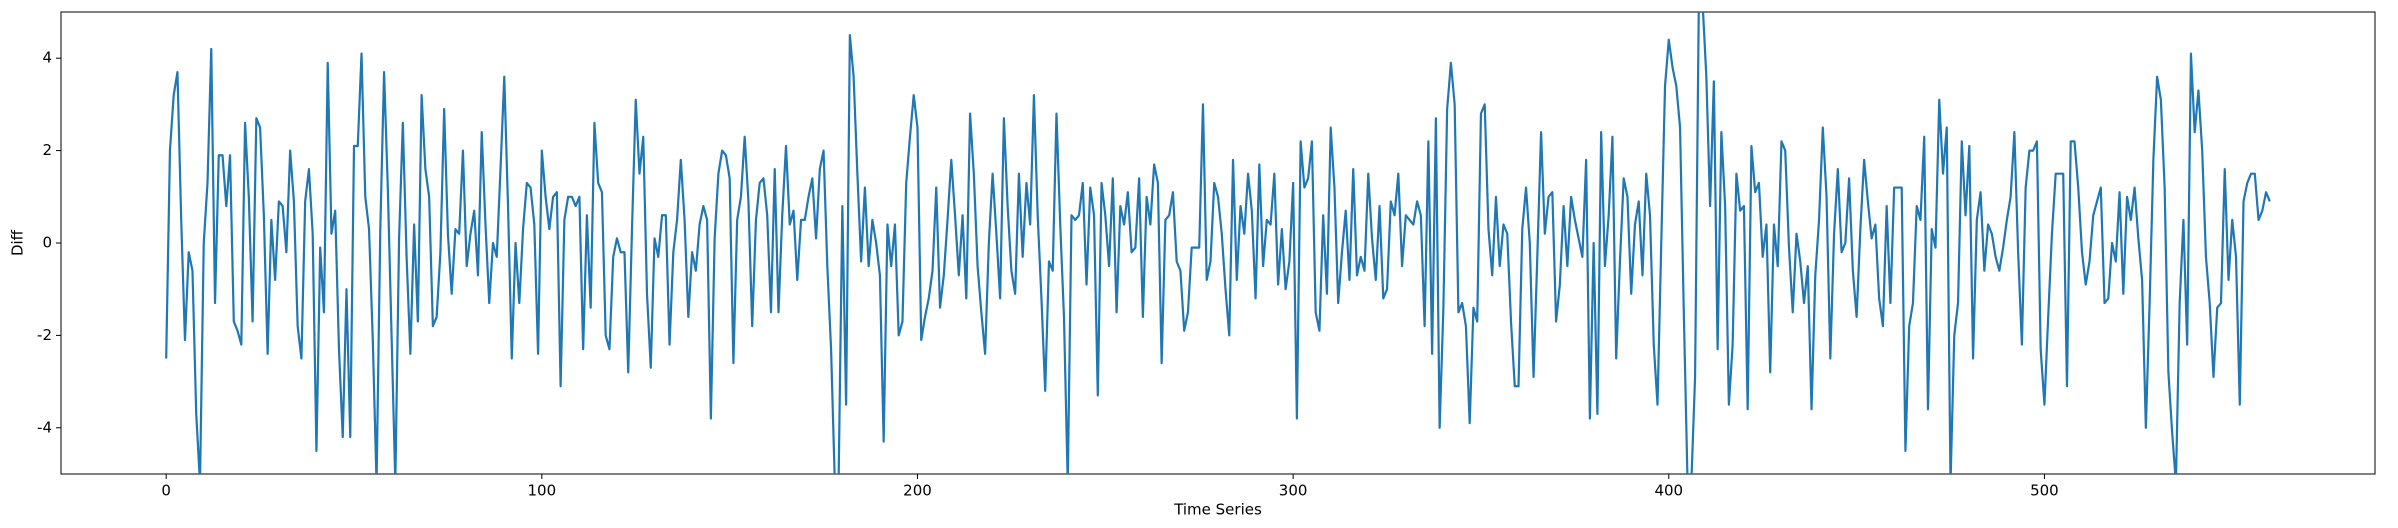 This screenshot has height=528, width=2398. I want to click on x-tick-label: 400, so click(1668, 491).